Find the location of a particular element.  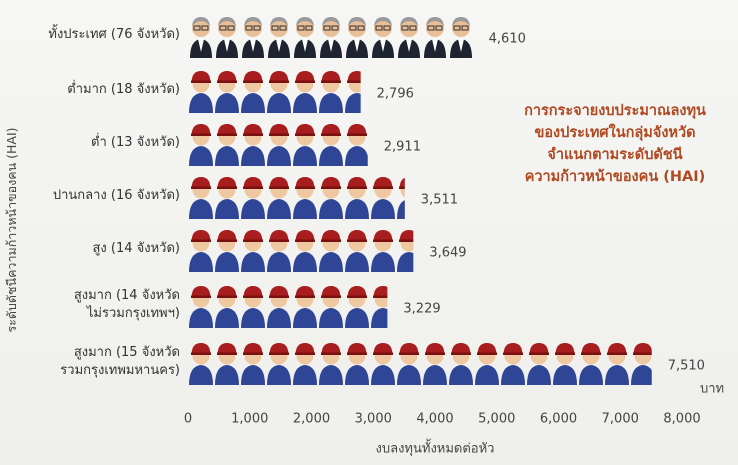

x-tick-label: 4,000 is located at coordinates (434, 419).